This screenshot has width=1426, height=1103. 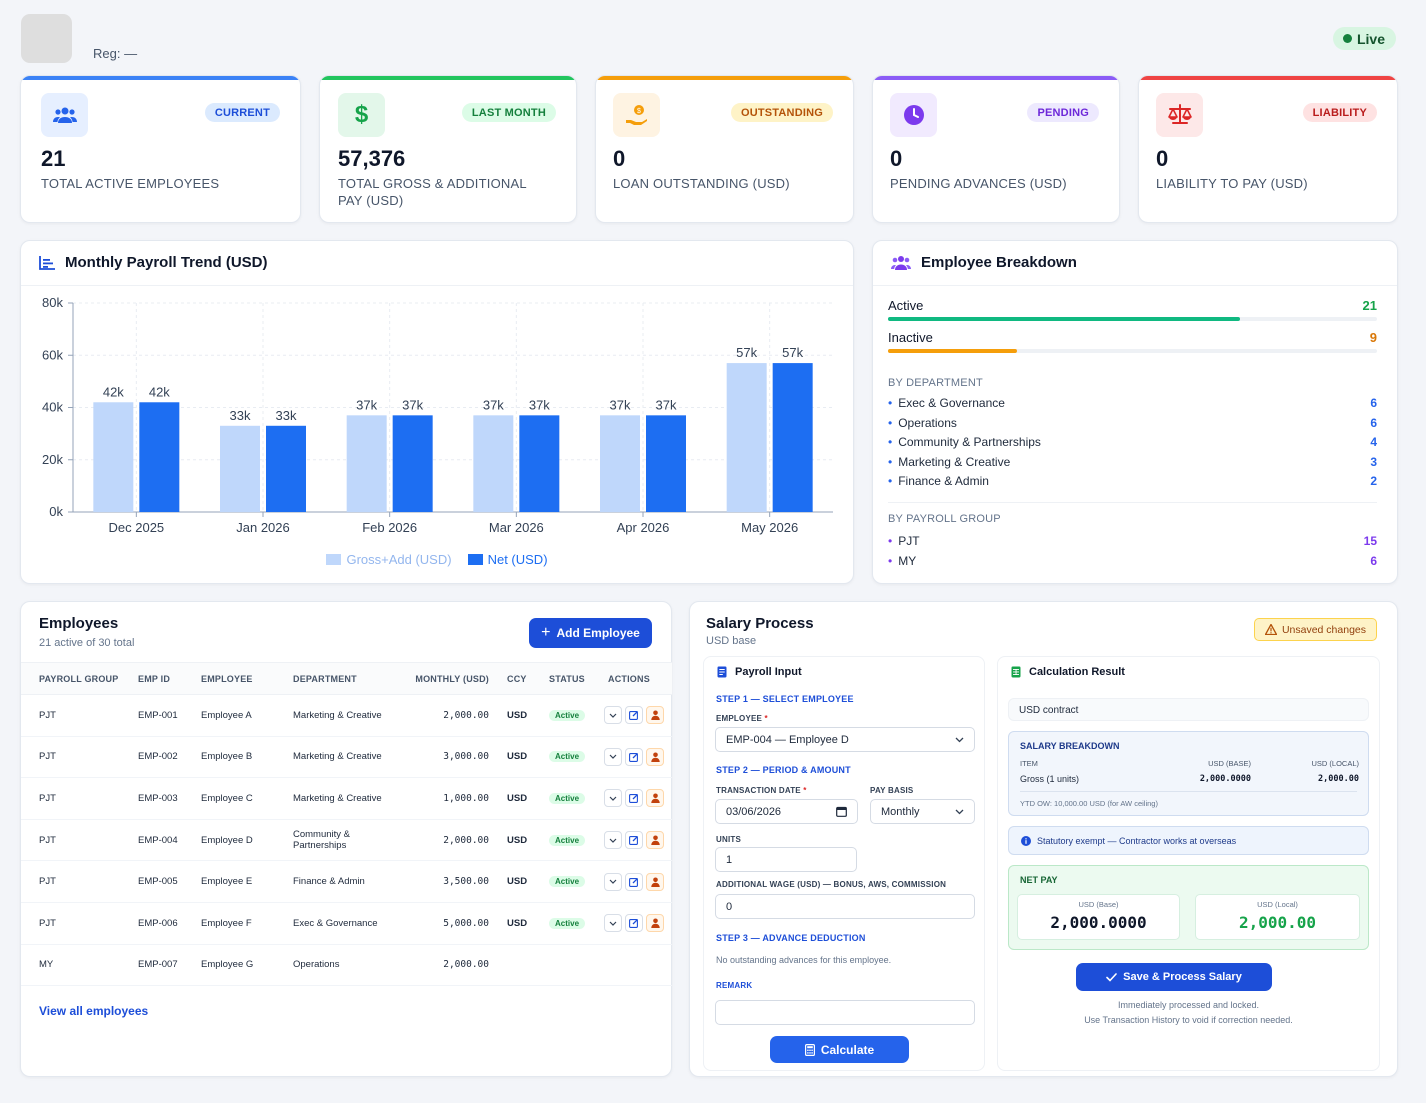 What do you see at coordinates (786, 859) in the screenshot?
I see `units-input: 1` at bounding box center [786, 859].